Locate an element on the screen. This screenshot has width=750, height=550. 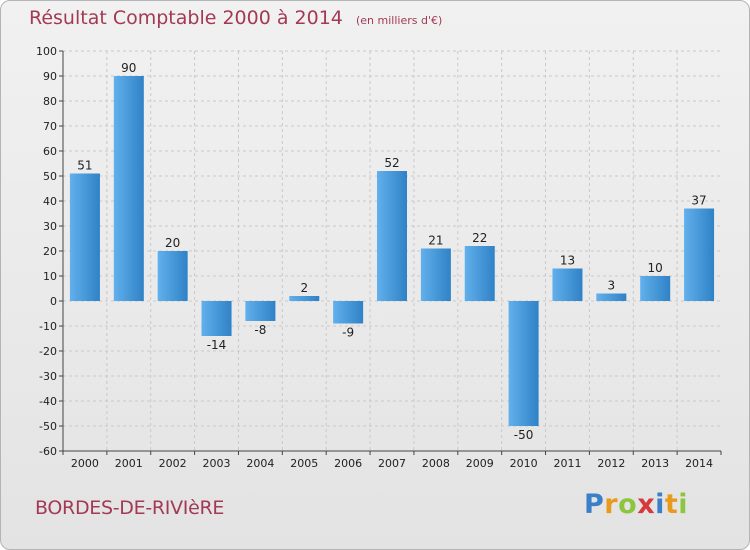
y-tick-label: 40 is located at coordinates (50, 201).